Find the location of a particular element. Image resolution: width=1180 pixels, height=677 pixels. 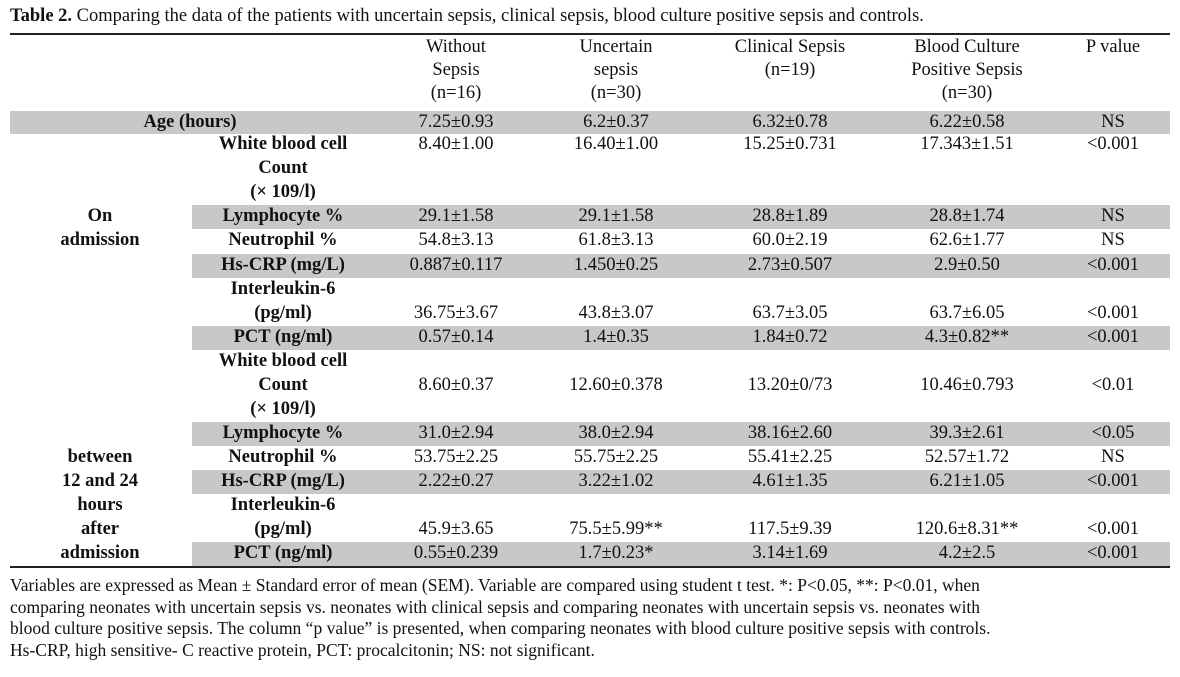

table-cell: 1.7±0.23* is located at coordinates (616, 553).